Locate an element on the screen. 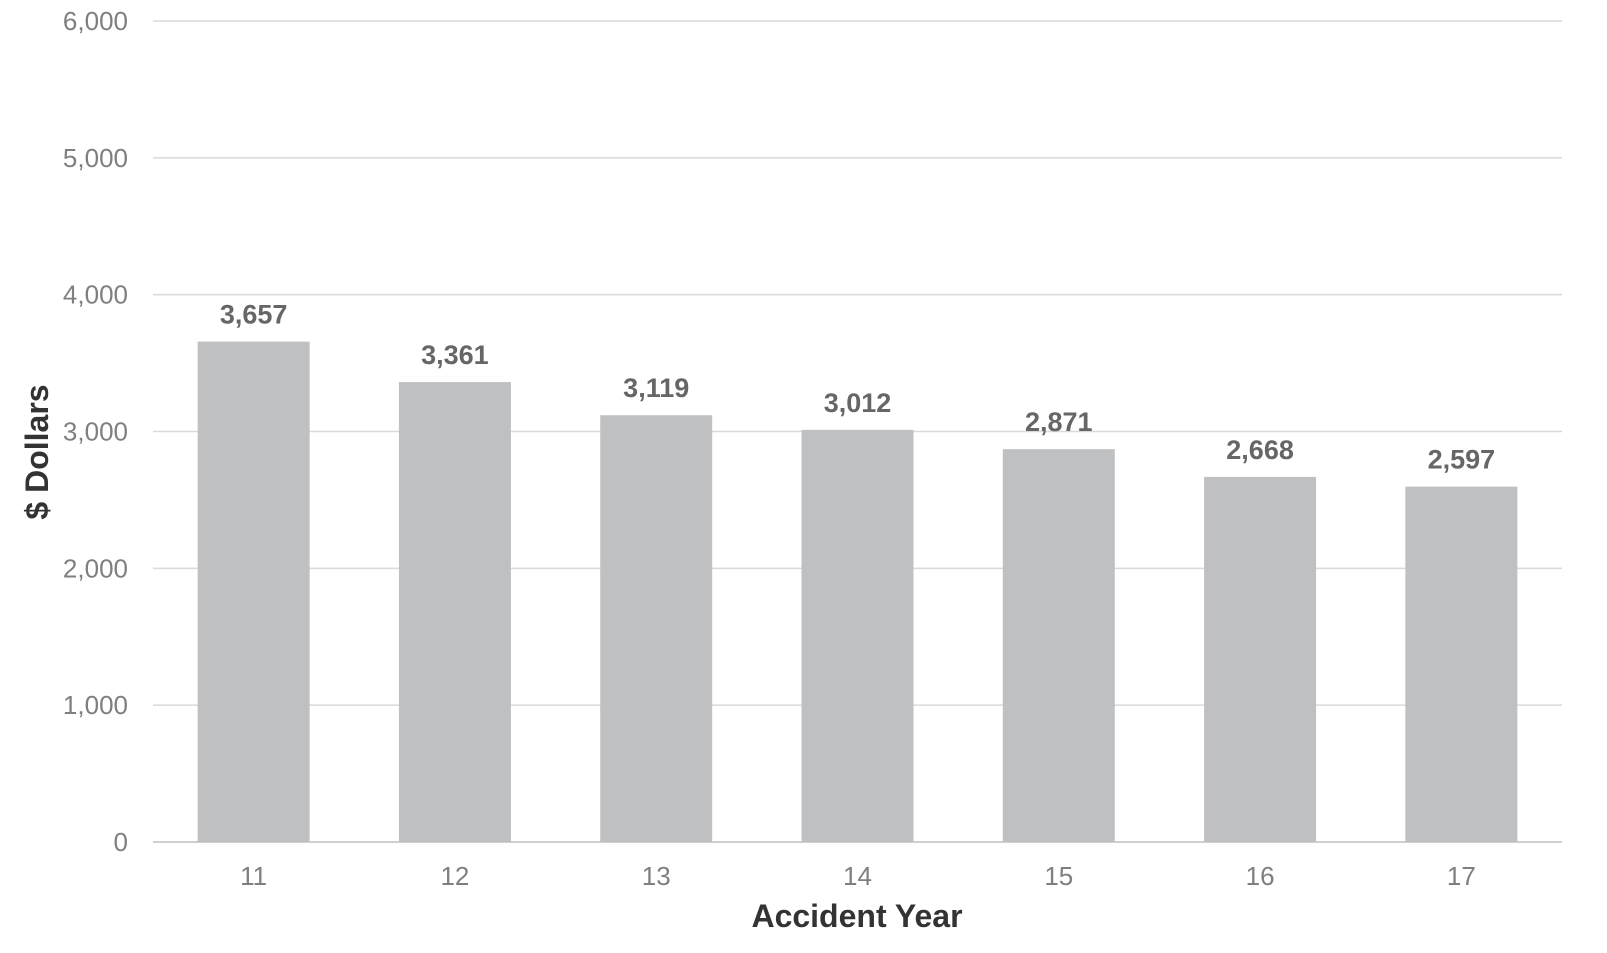 Image resolution: width=1607 pixels, height=953 pixels. y-axis-ticks: 0 1,000 2,000 3,000 4,000 5,000 6,000 is located at coordinates (95, 431).